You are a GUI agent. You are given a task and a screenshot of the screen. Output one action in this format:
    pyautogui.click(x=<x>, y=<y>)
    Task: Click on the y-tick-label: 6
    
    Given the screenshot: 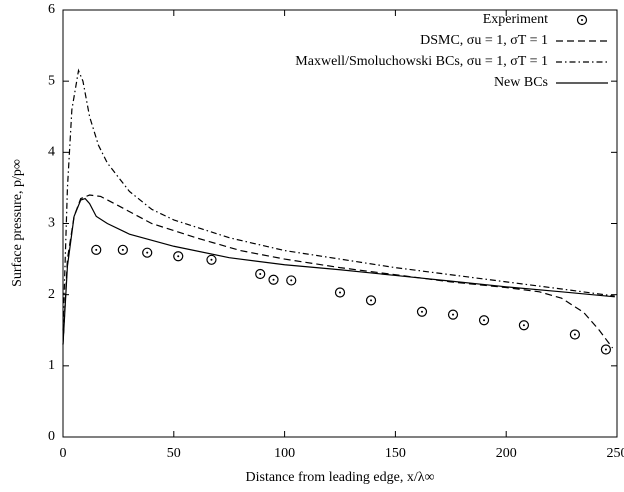 What is the action you would take?
    pyautogui.click(x=51, y=9)
    